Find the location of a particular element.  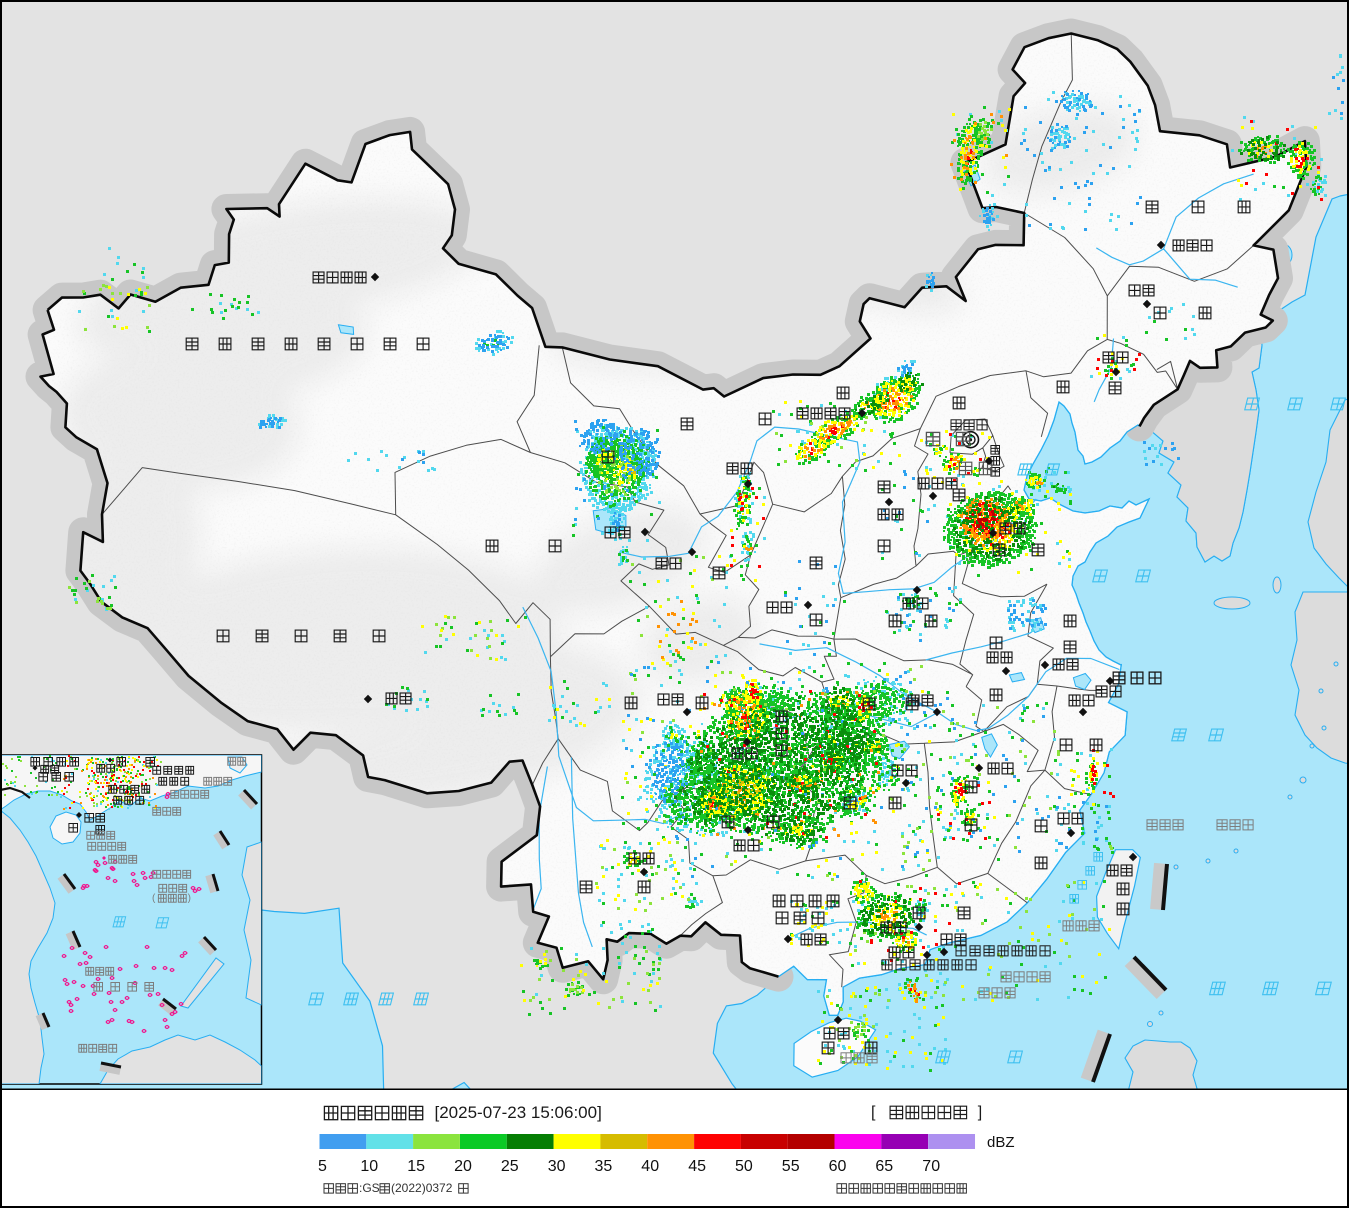

svg-text: dBZ is located at coordinates (1001, 1142).